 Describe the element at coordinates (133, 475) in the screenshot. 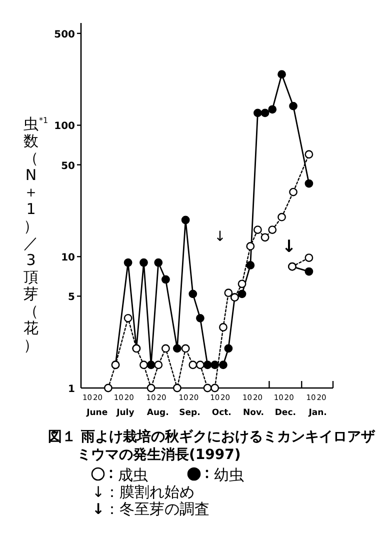

I see `legend-label: 成虫` at that location.